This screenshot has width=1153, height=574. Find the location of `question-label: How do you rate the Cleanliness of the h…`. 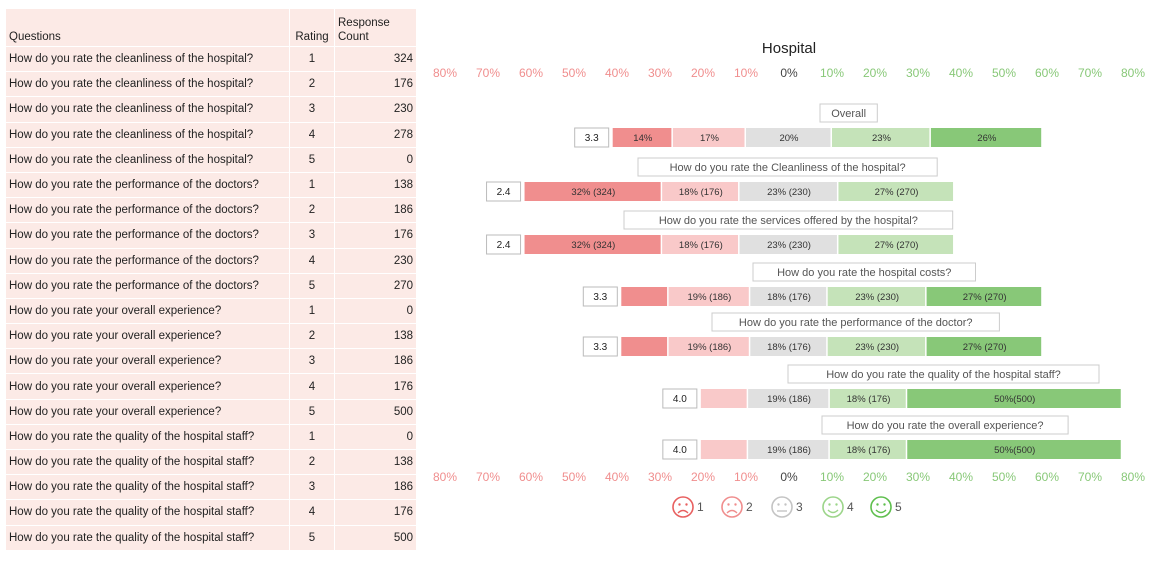

question-label: How do you rate the Cleanliness of the h… is located at coordinates (788, 168).